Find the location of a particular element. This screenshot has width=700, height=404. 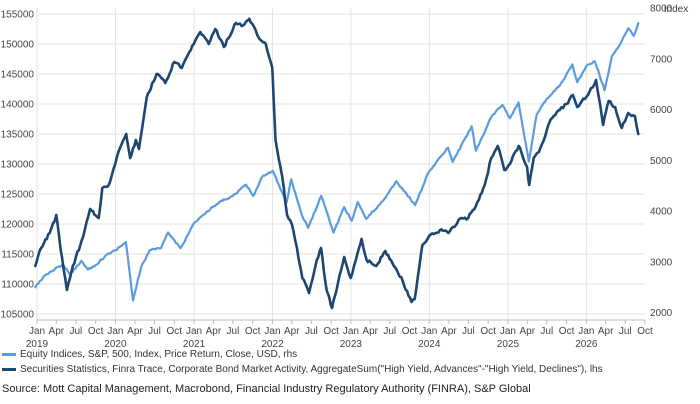

left-tick-label: 125000 is located at coordinates (18, 195).